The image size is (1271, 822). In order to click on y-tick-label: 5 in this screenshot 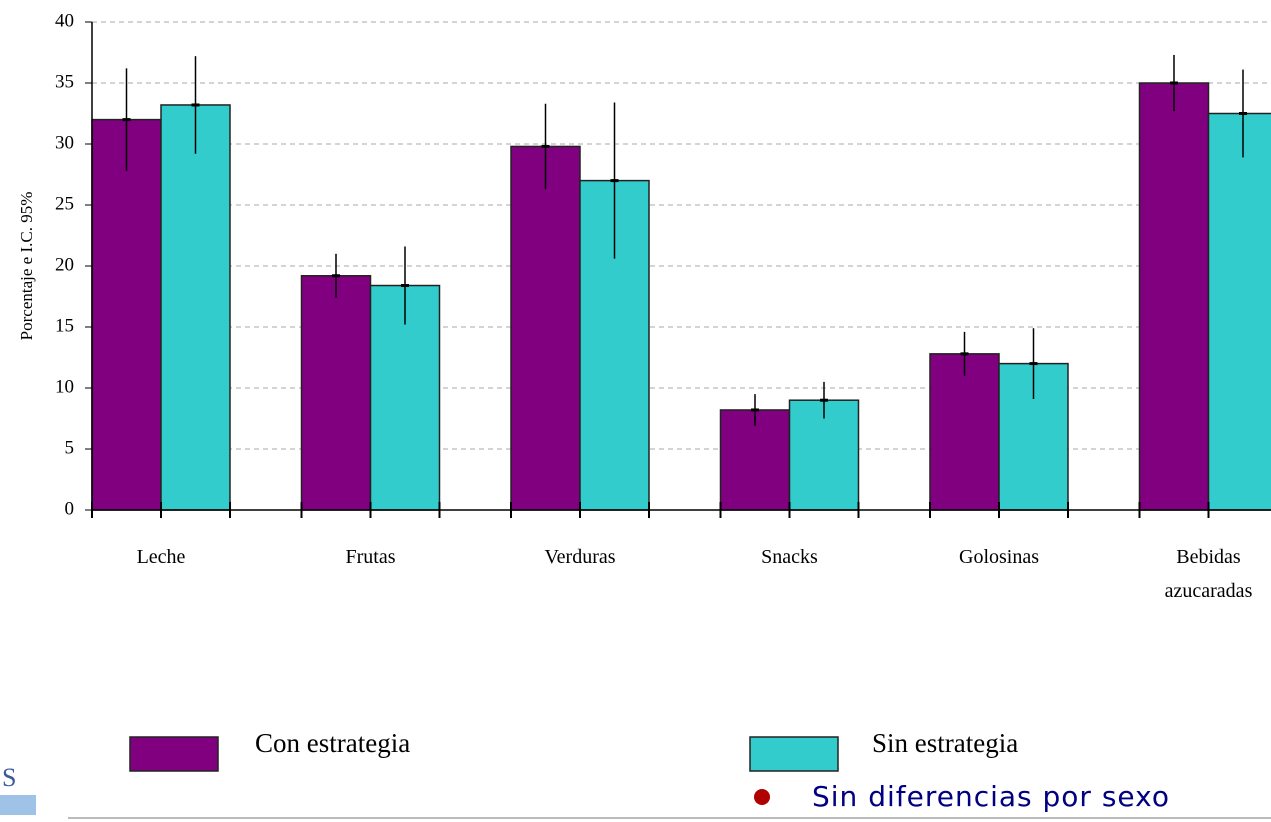, I will do `click(70, 447)`.